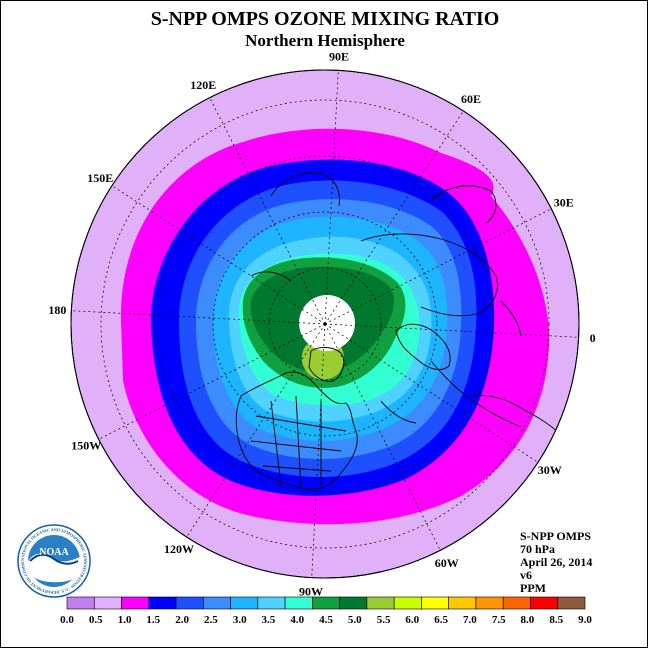 This screenshot has width=648, height=649. I want to click on latitude-circle, so click(325, 324).